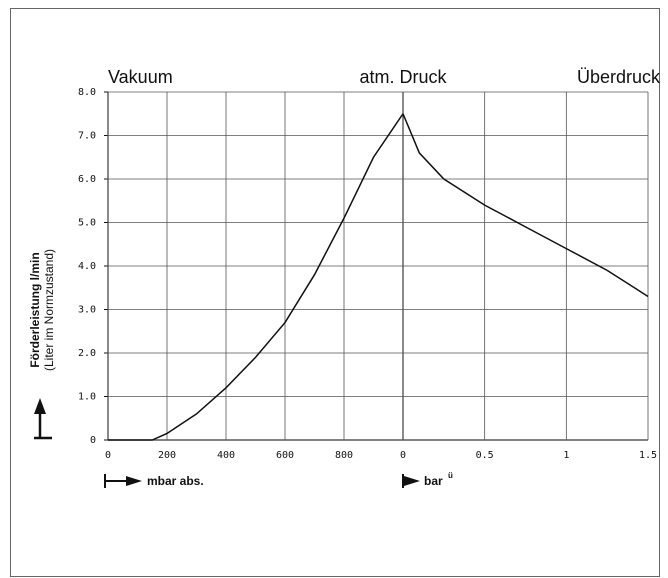  What do you see at coordinates (87, 223) in the screenshot?
I see `y-tick-label: 5.0` at bounding box center [87, 223].